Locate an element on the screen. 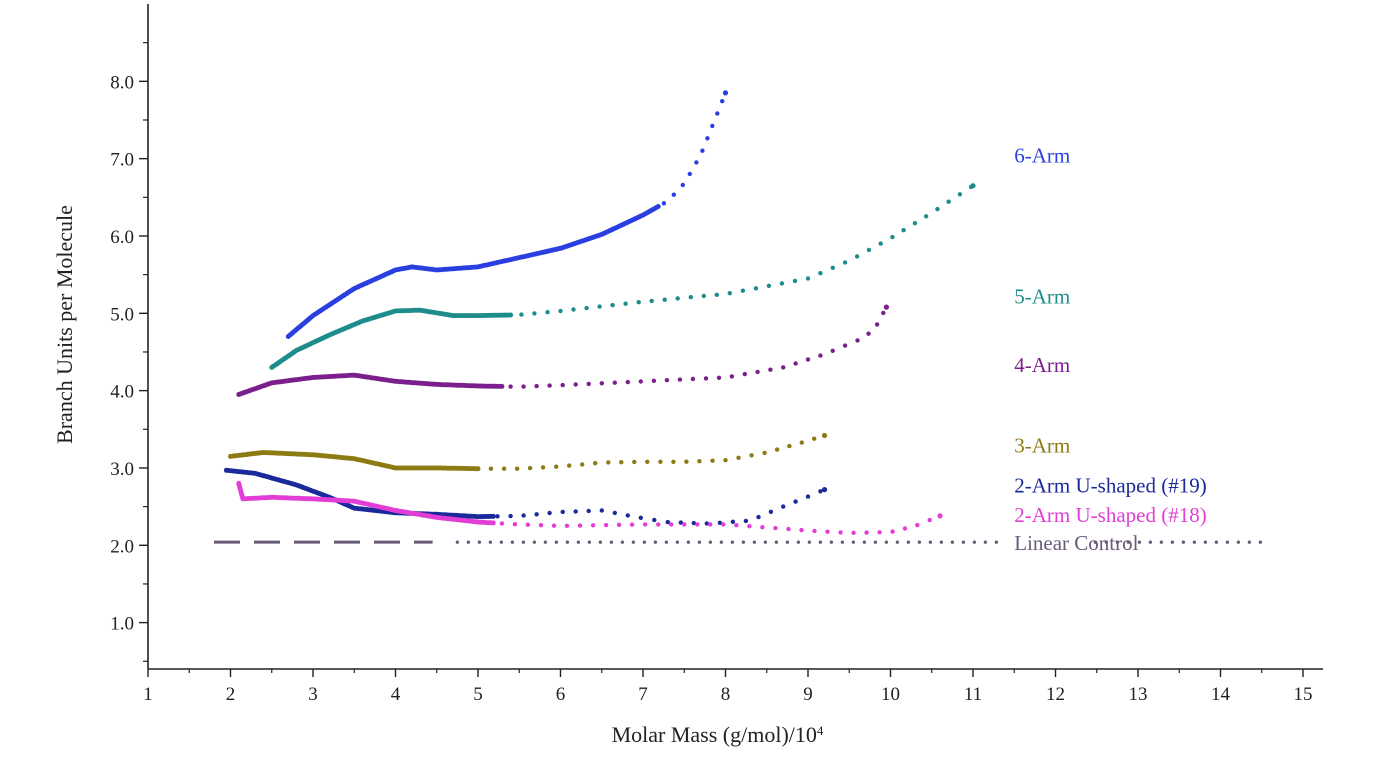 The height and width of the screenshot is (773, 1384). series-3-arm is located at coordinates (528, 452).